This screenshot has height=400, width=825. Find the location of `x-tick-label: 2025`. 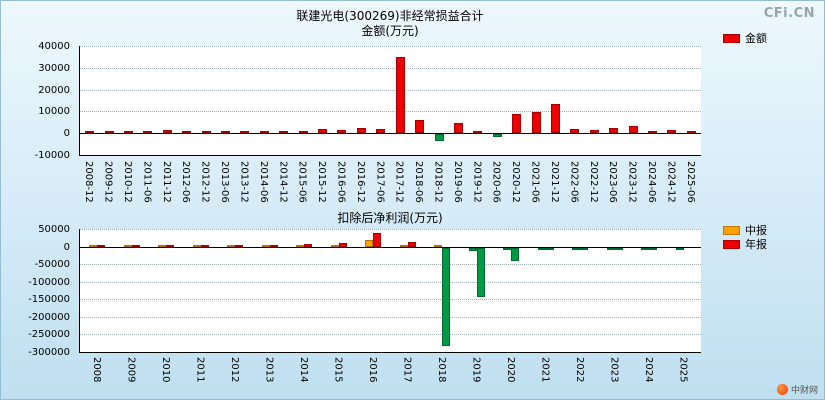

x-tick-label: 2025 is located at coordinates (683, 370).